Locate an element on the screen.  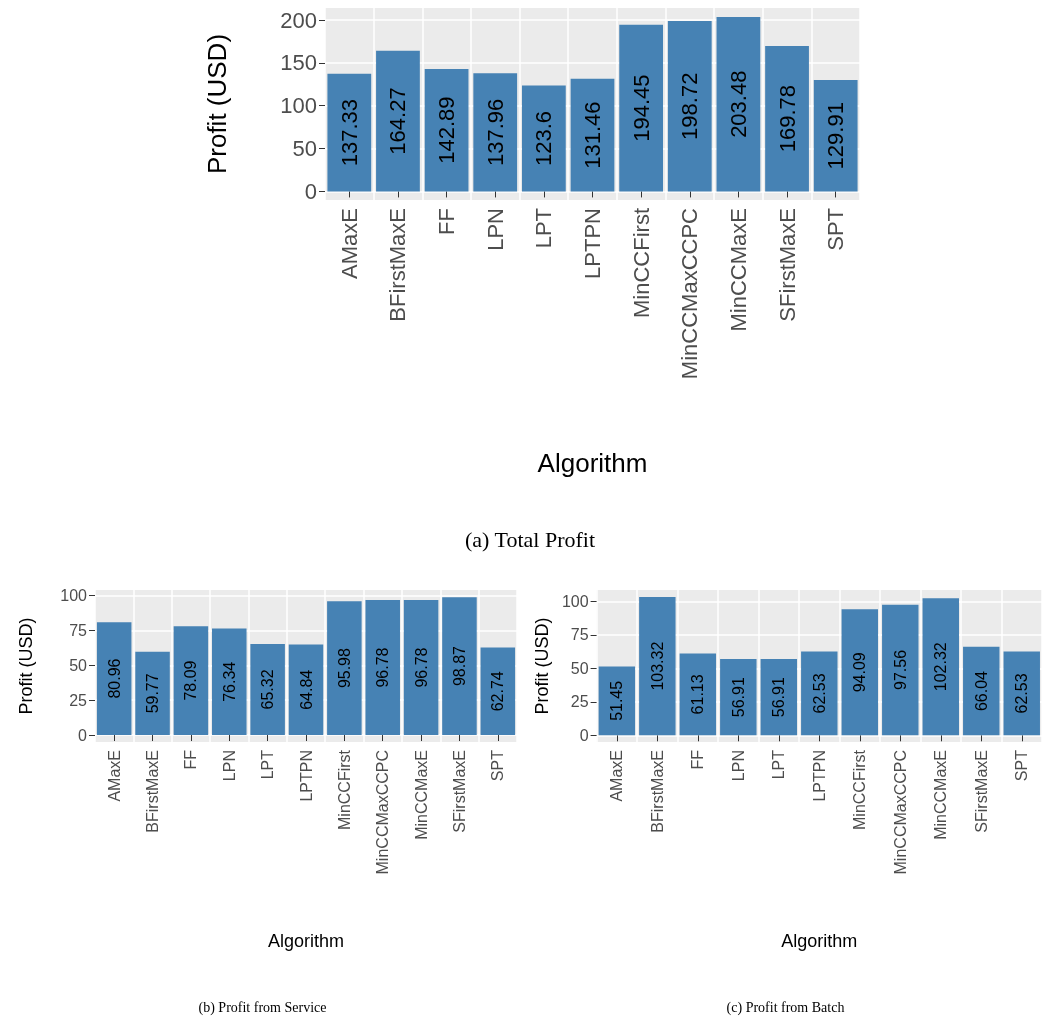
text: (a) Total Profit is located at coordinates (530, 539).